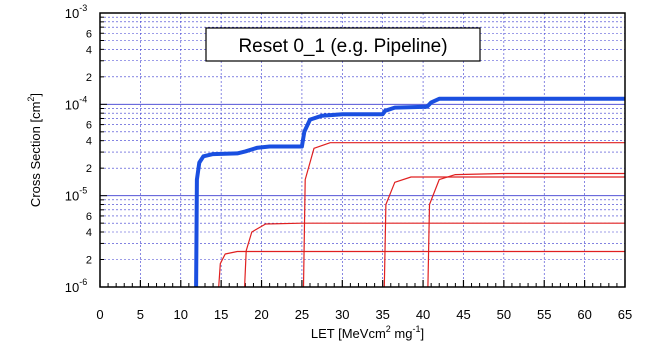  I want to click on x-tick-label: 25, so click(302, 314).